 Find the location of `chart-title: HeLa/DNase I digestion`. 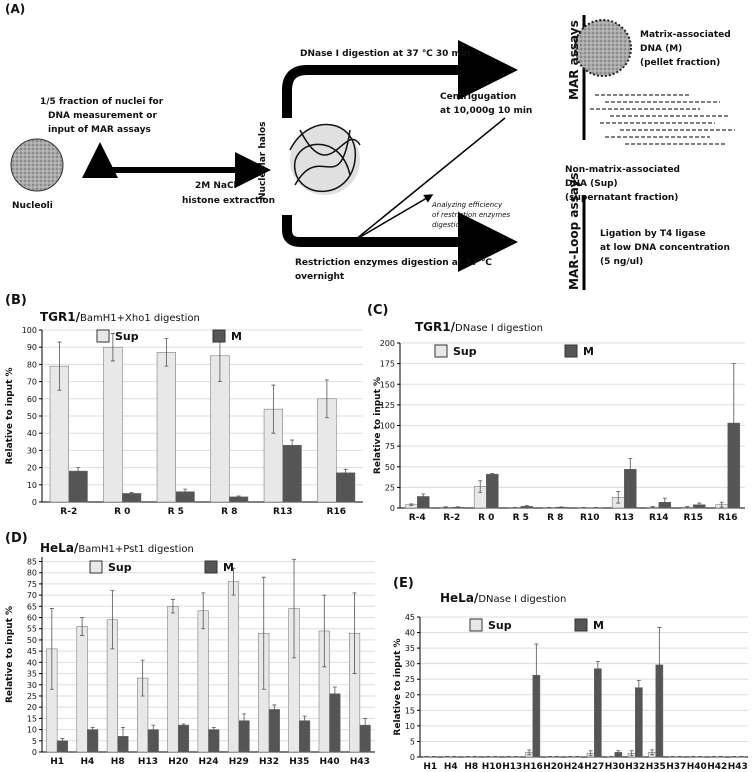

chart-title: HeLa/DNase I digestion is located at coordinates (503, 598).